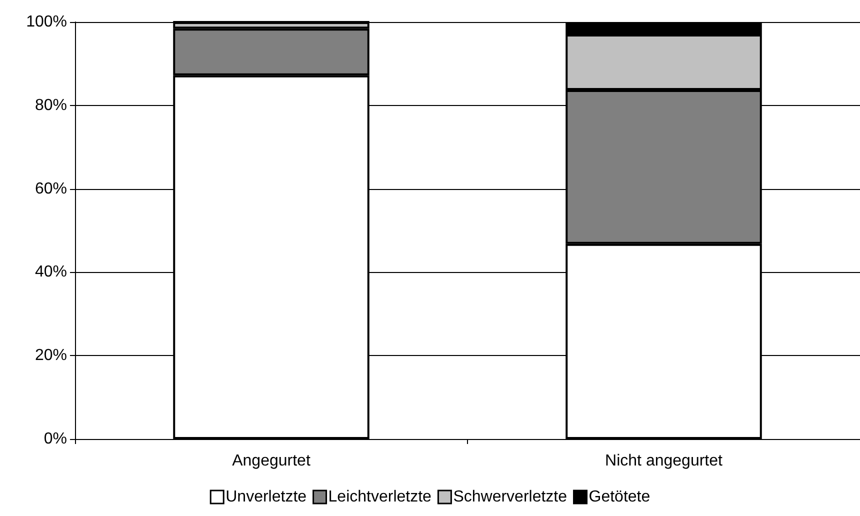  Describe the element at coordinates (50, 105) in the screenshot. I see `y-tick-label: 80%` at that location.